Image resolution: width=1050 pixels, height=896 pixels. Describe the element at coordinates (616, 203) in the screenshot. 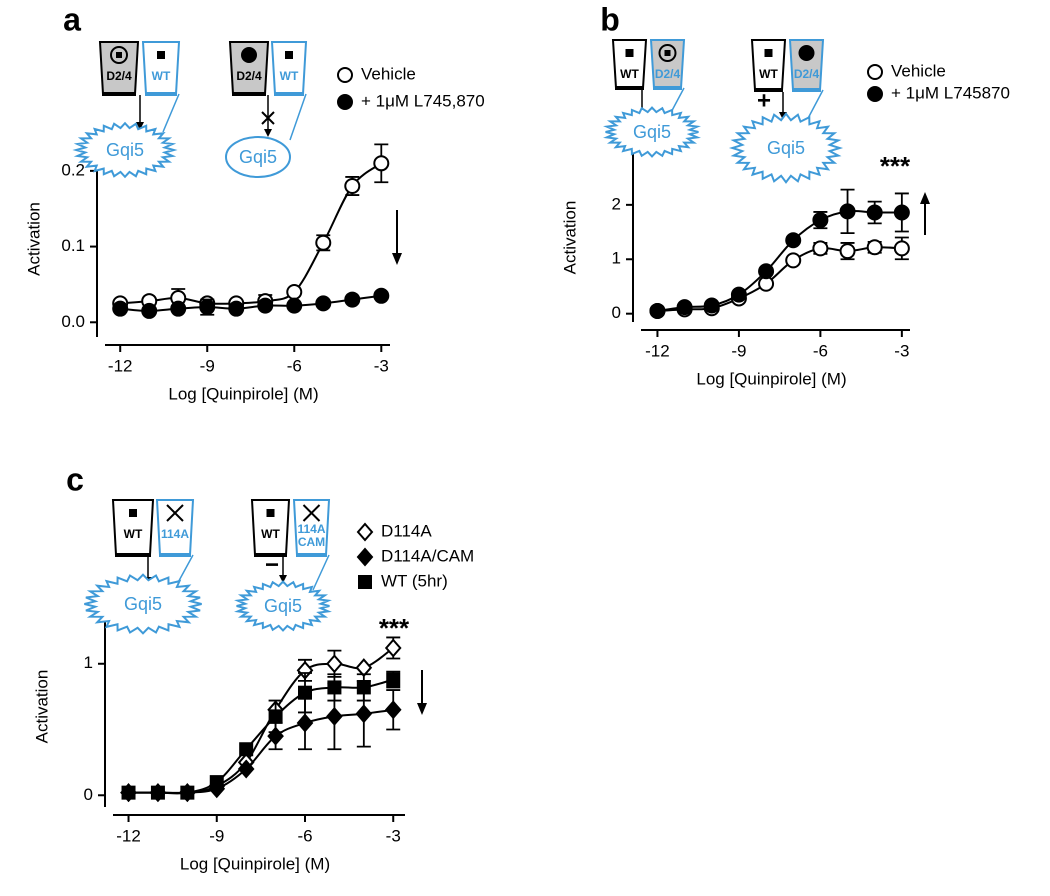

I see `y-tick-label: 2` at that location.